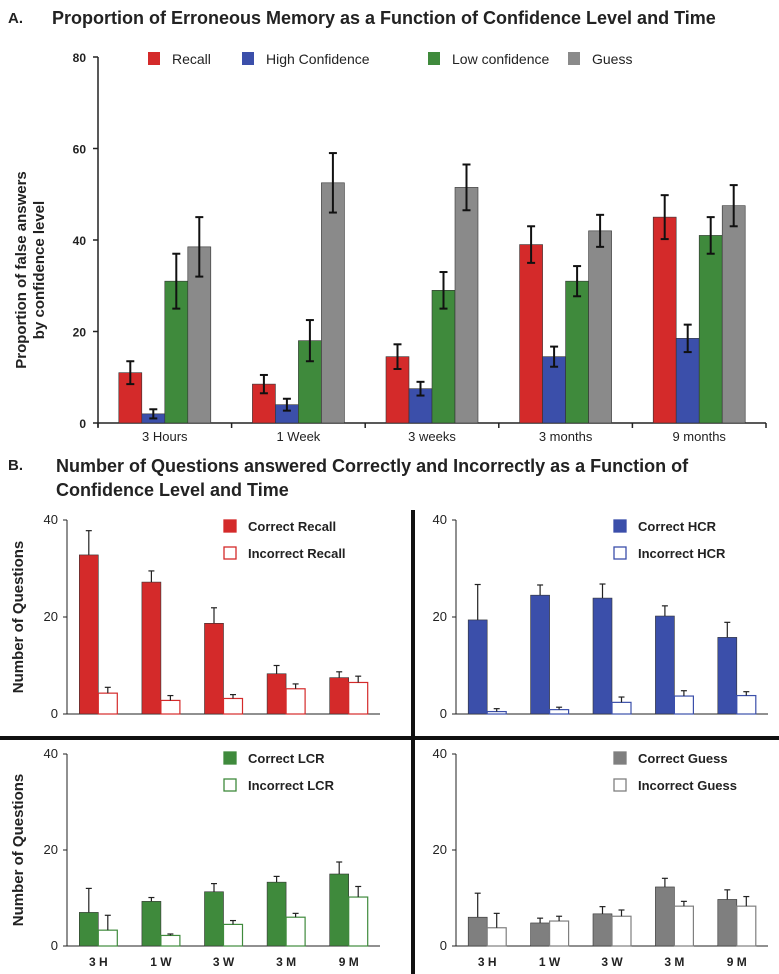 The width and height of the screenshot is (779, 974). What do you see at coordinates (165, 436) in the screenshot?
I see `x-tick-label: 3 Hours` at bounding box center [165, 436].